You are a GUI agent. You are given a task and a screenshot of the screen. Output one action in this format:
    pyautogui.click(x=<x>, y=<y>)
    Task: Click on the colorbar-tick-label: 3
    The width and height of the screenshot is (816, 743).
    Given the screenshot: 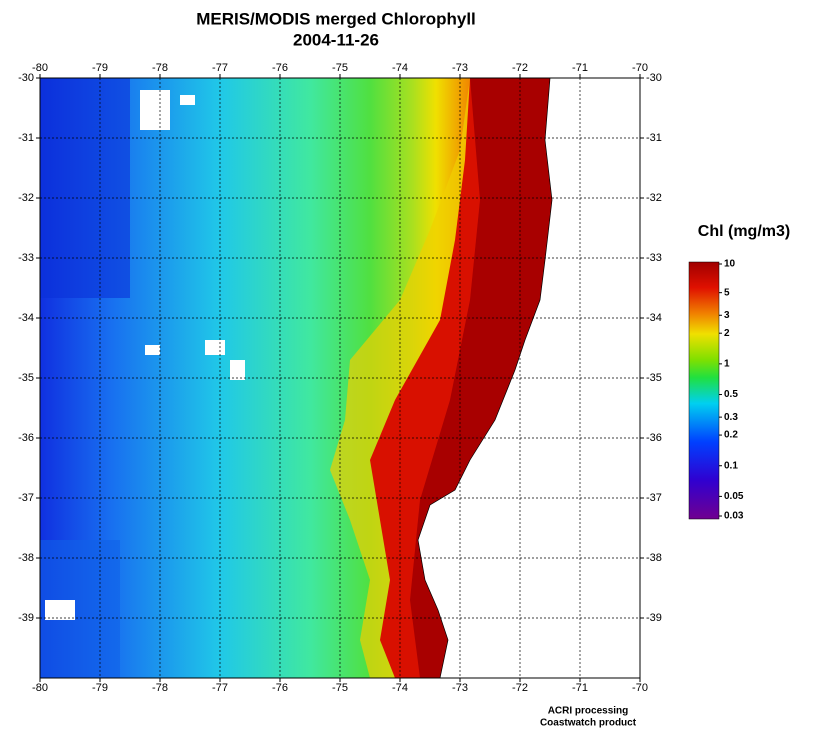 What is the action you would take?
    pyautogui.click(x=727, y=315)
    